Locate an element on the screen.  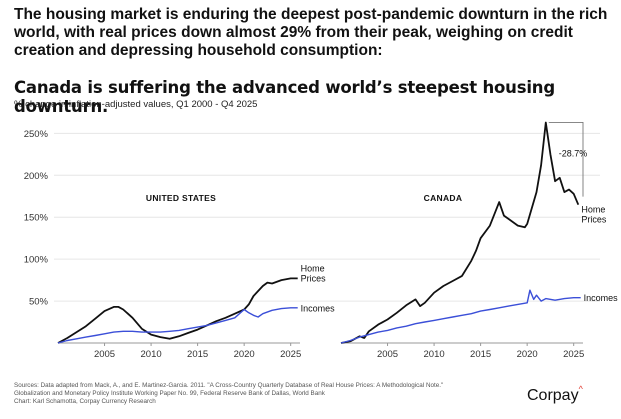
peak-decline-annotation: -28.7% is located at coordinates (573, 153).